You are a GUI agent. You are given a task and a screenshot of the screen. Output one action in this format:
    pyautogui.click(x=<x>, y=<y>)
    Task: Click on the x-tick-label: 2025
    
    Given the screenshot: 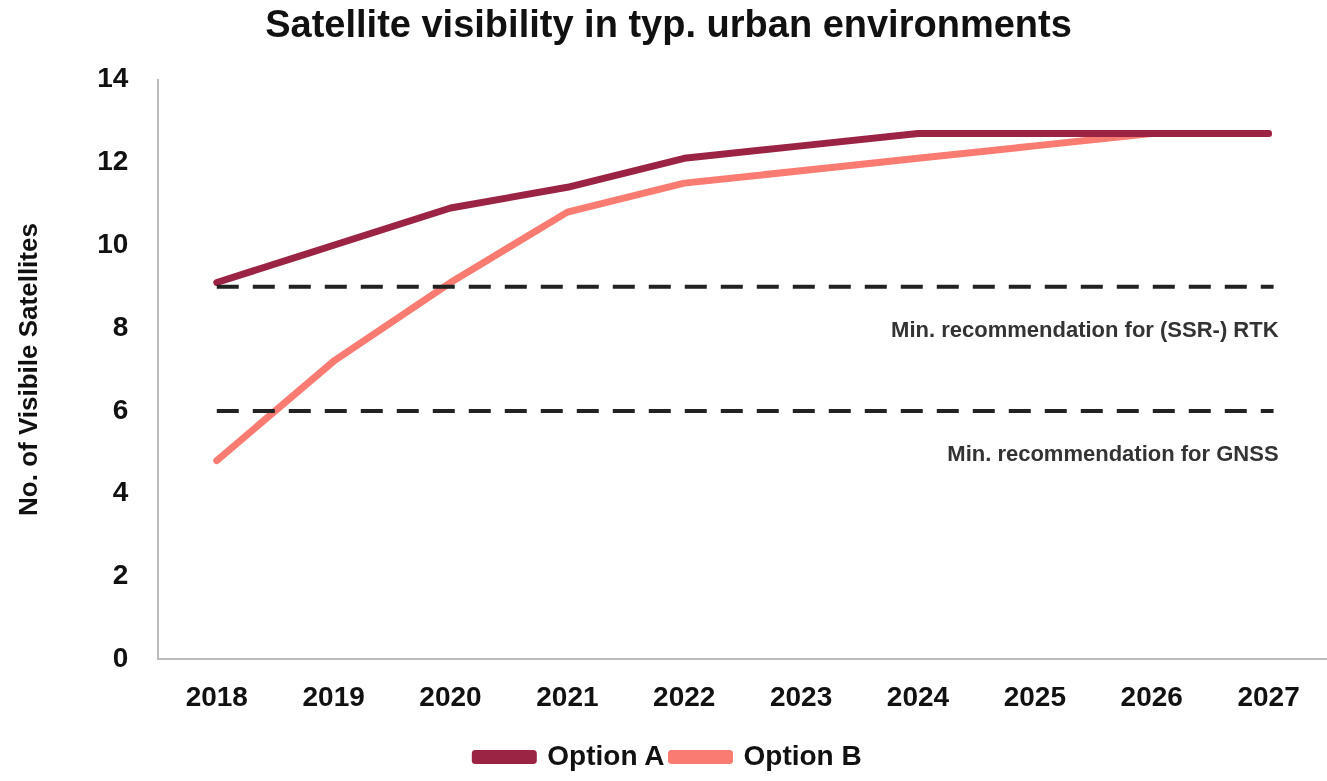 What is the action you would take?
    pyautogui.click(x=1034, y=696)
    